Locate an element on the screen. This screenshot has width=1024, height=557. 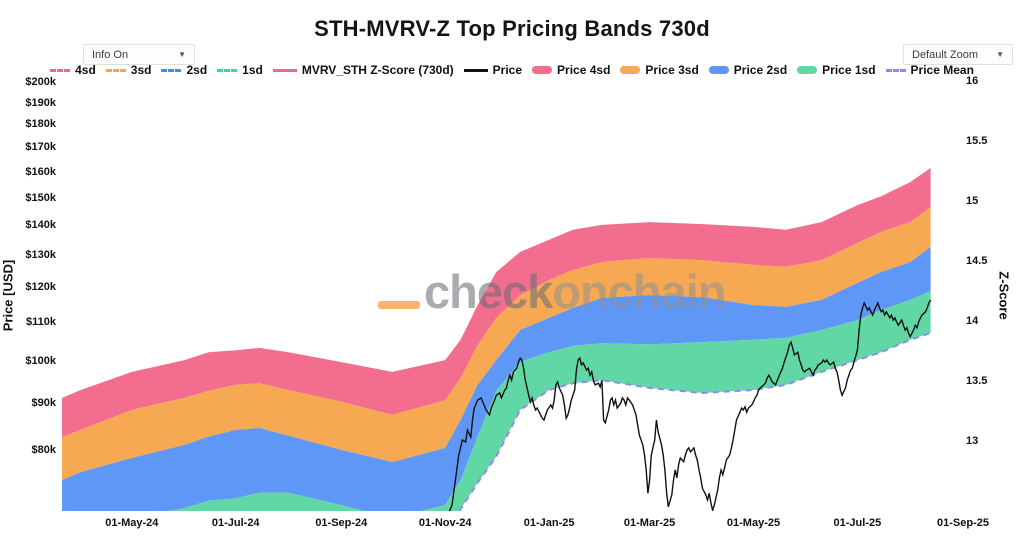
x-tick-label: 01-May-24 is located at coordinates (132, 523).